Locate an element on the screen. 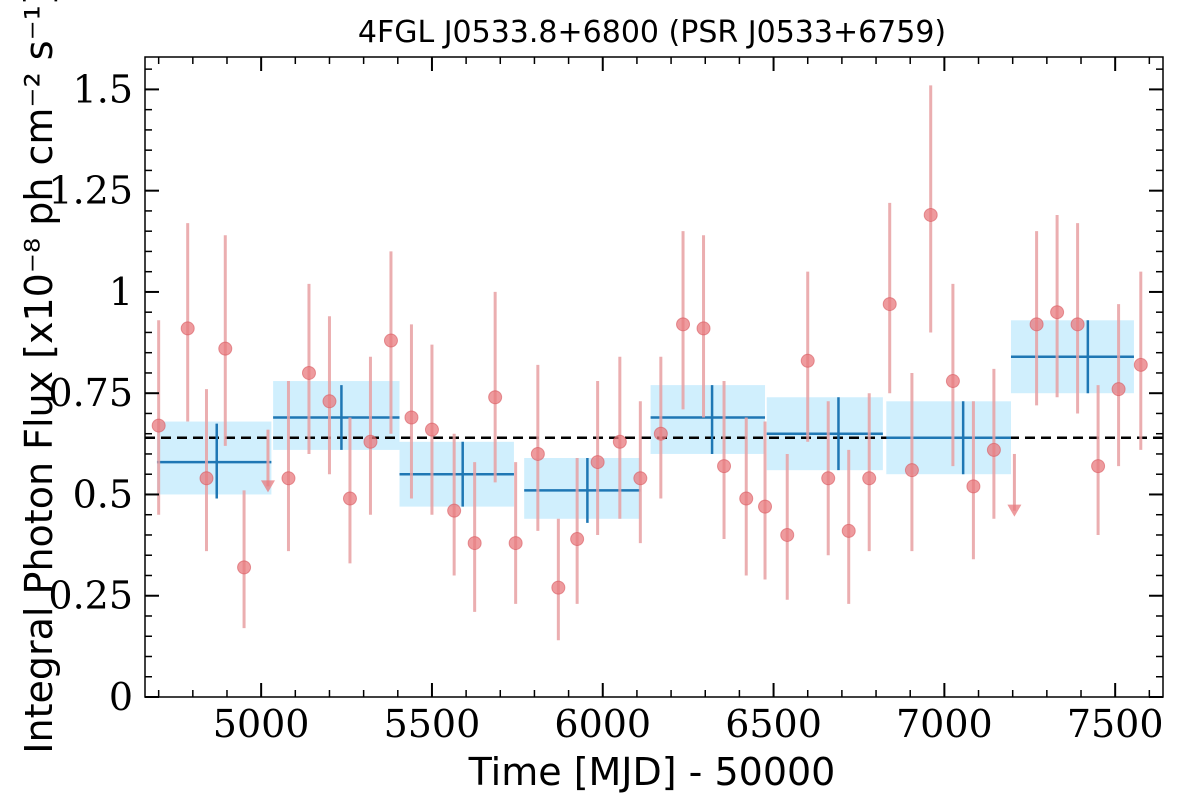  x-tick-label-0: 5000 is located at coordinates (261, 724).